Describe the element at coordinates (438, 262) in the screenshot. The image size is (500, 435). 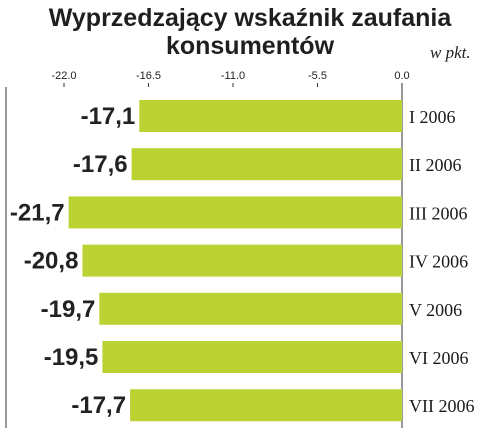
I see `category-label: IV 2006` at that location.